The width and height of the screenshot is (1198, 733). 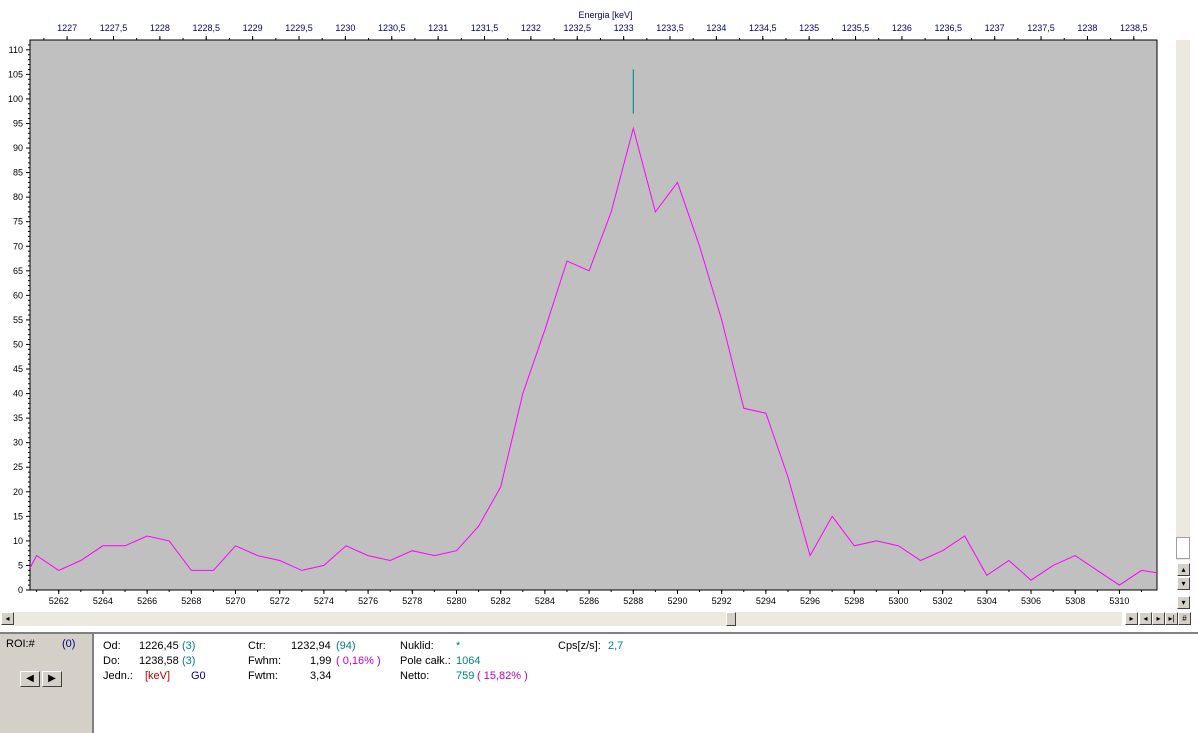 I want to click on top-axis-tick-label: 1228, so click(x=160, y=28).